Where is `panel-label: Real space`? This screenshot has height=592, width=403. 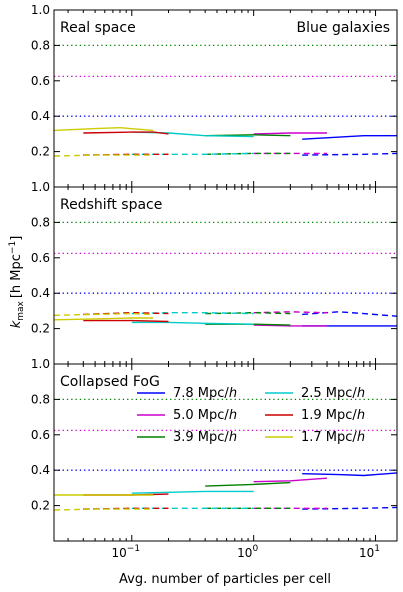 panel-label: Real space is located at coordinates (98, 28).